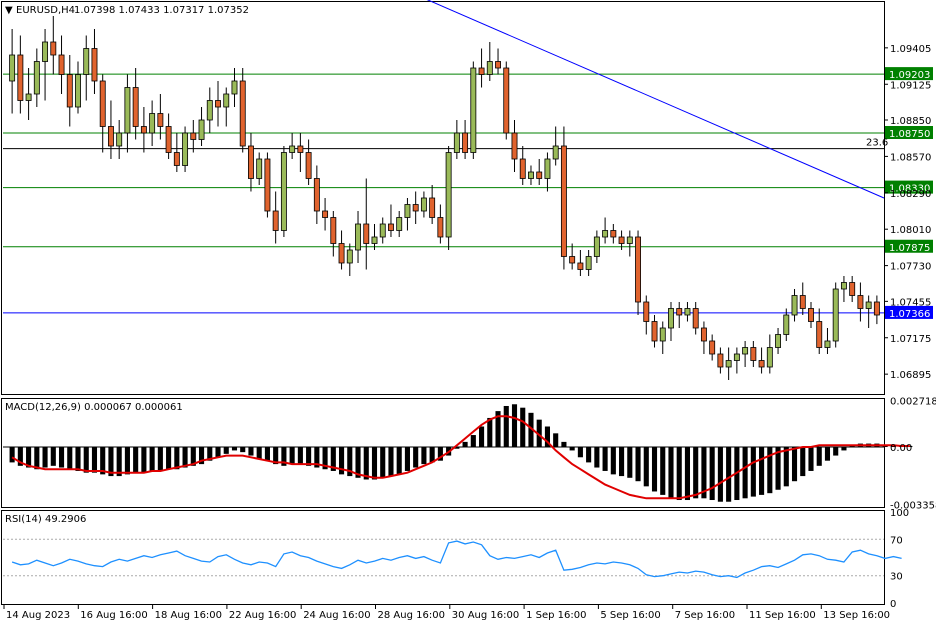  I want to click on price-tick-label: 1.08570, so click(910, 157).